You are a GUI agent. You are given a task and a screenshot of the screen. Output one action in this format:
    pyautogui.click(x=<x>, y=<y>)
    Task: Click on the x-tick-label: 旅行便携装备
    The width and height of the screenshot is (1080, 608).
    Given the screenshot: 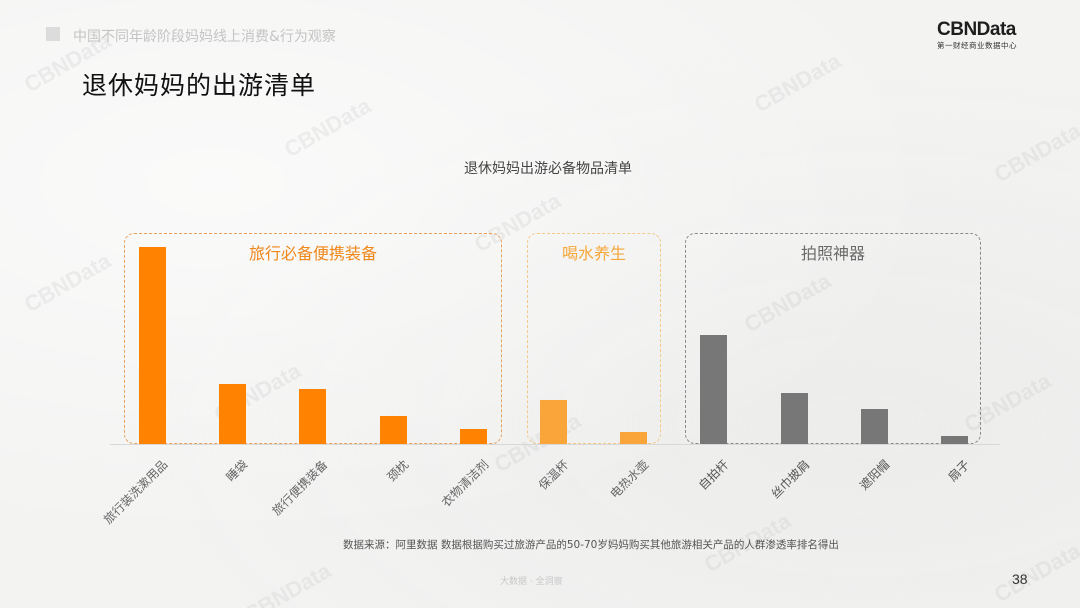 What is the action you would take?
    pyautogui.click(x=300, y=488)
    